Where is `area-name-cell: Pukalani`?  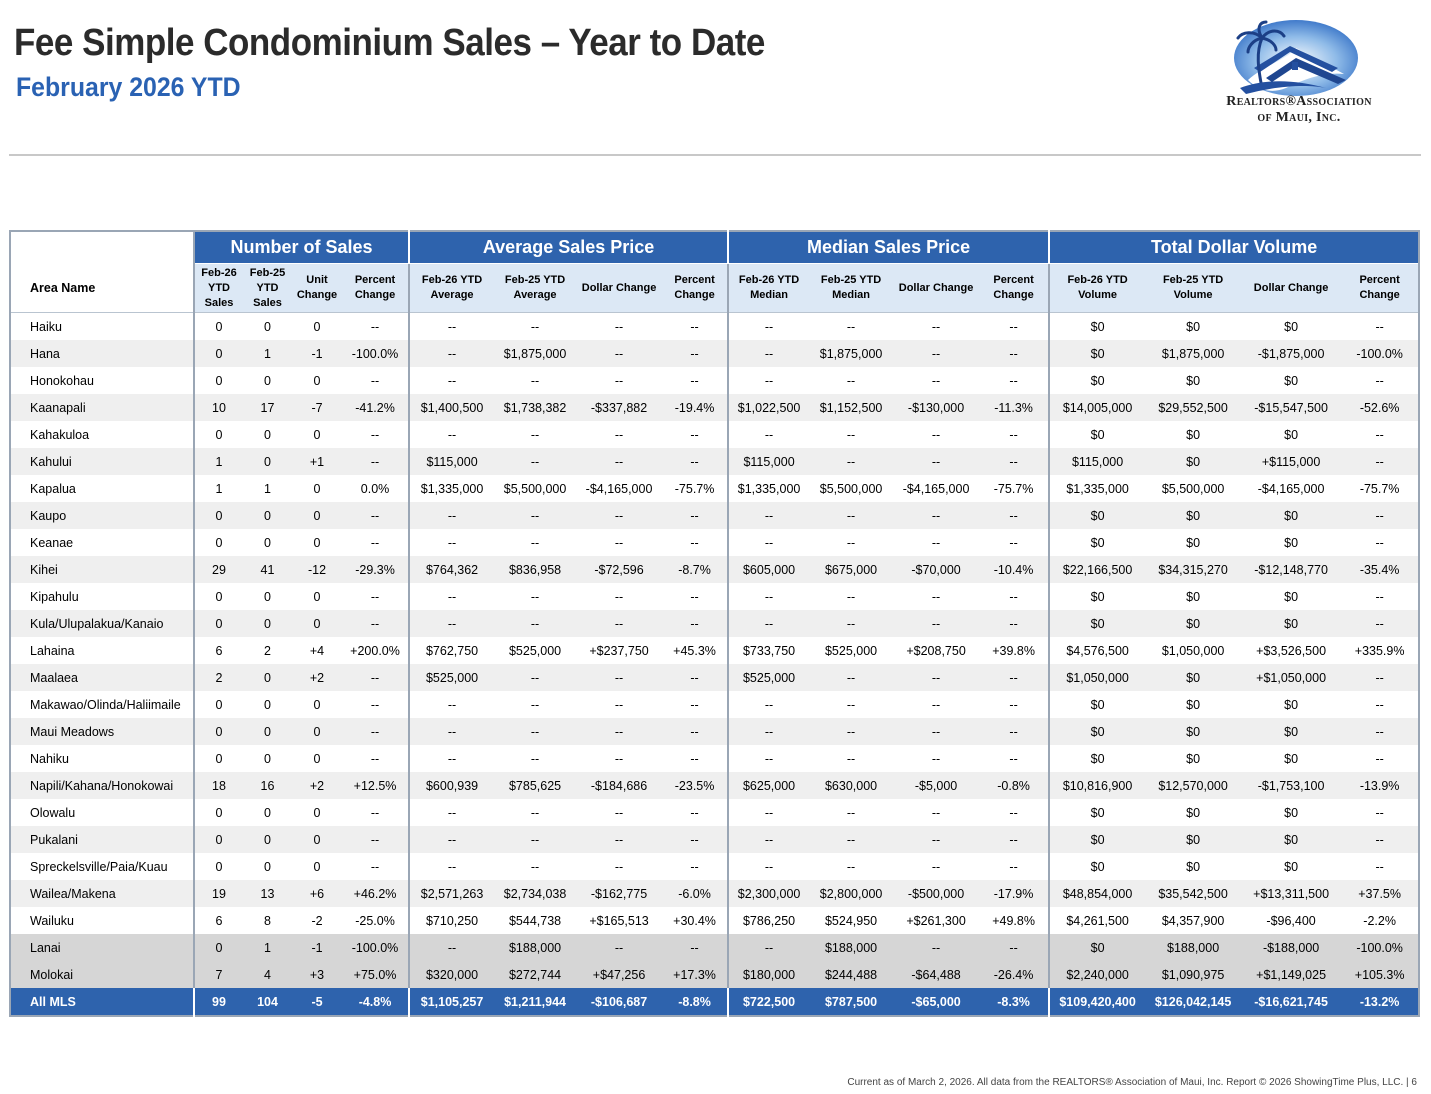
area-name-cell: Pukalani is located at coordinates (102, 839).